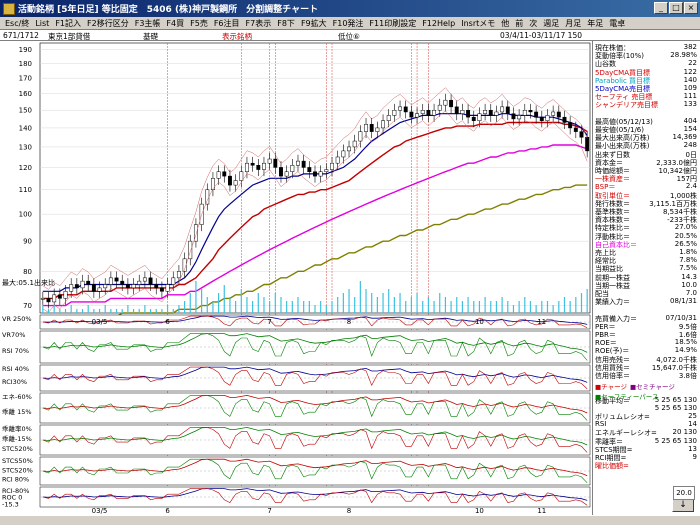 The image size is (700, 525). What do you see at coordinates (350, 520) in the screenshot?
I see `status-bar` at bounding box center [350, 520].